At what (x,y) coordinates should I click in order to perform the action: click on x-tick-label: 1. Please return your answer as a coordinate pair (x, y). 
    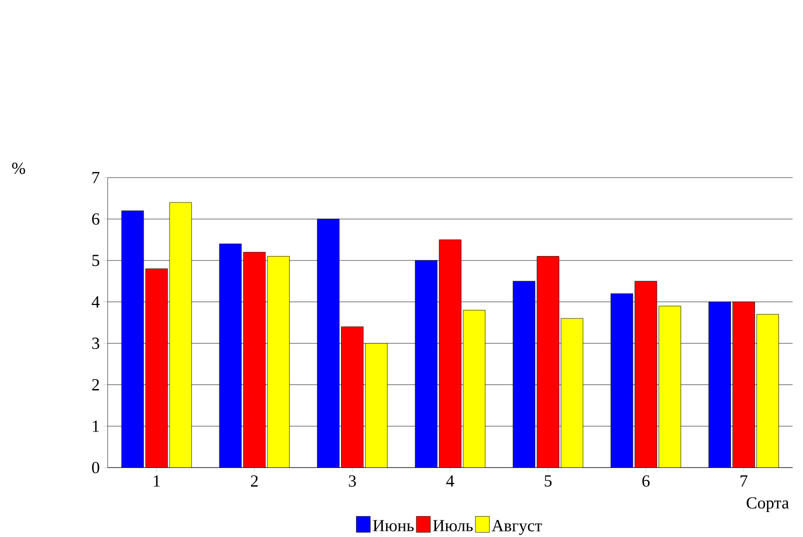
    Looking at the image, I should click on (157, 481).